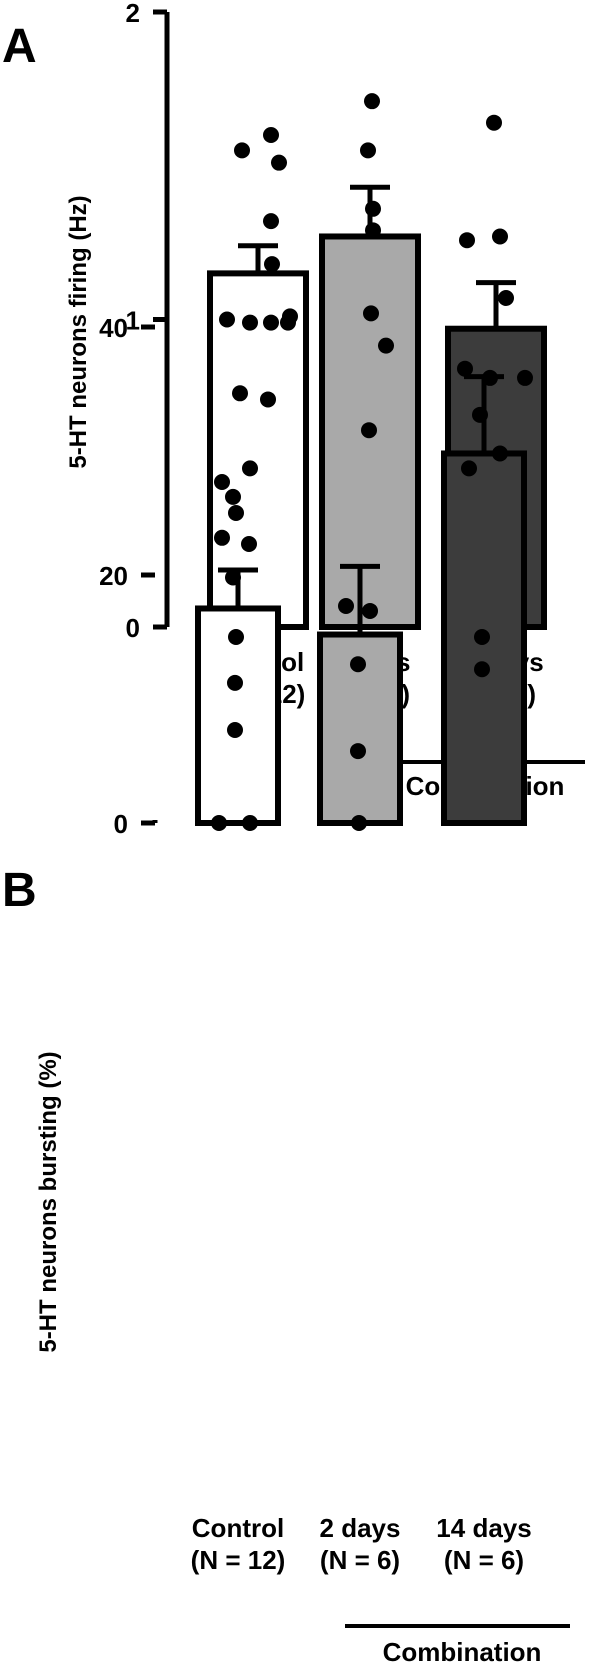  Describe the element at coordinates (360, 1528) in the screenshot. I see `panel-b-category-label: 2 days` at that location.